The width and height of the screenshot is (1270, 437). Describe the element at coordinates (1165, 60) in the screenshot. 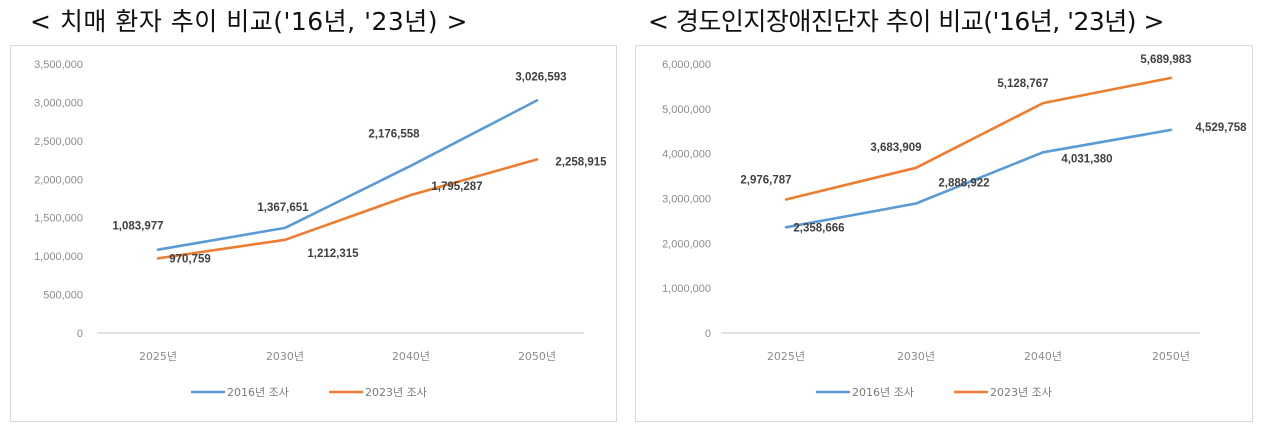

I see `data-label: 5,689,983` at that location.